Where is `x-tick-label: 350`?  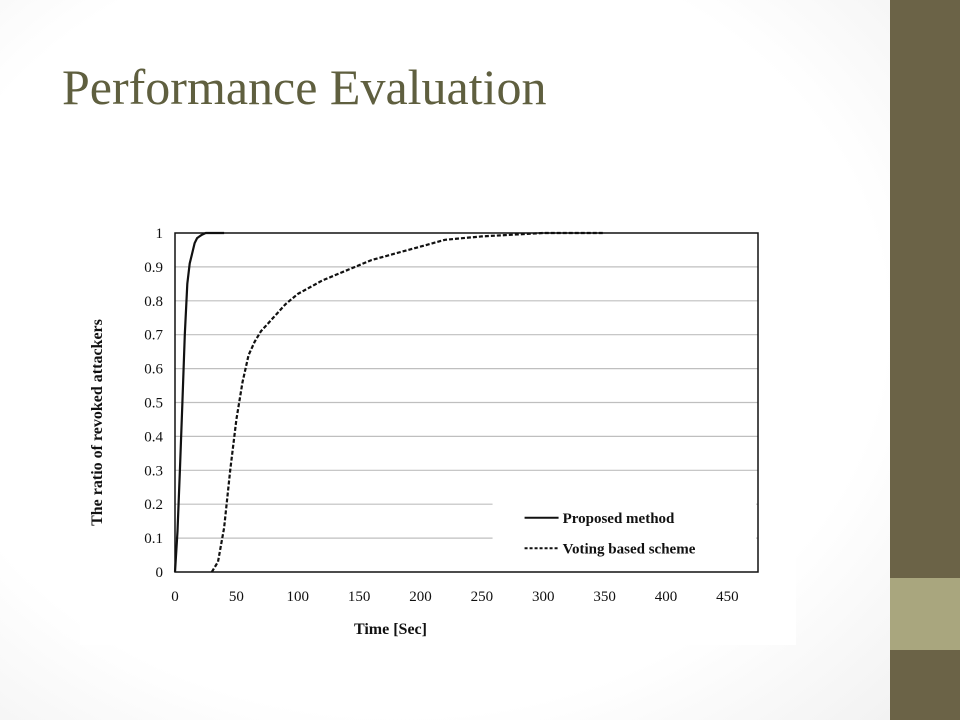
x-tick-label: 350 is located at coordinates (604, 597).